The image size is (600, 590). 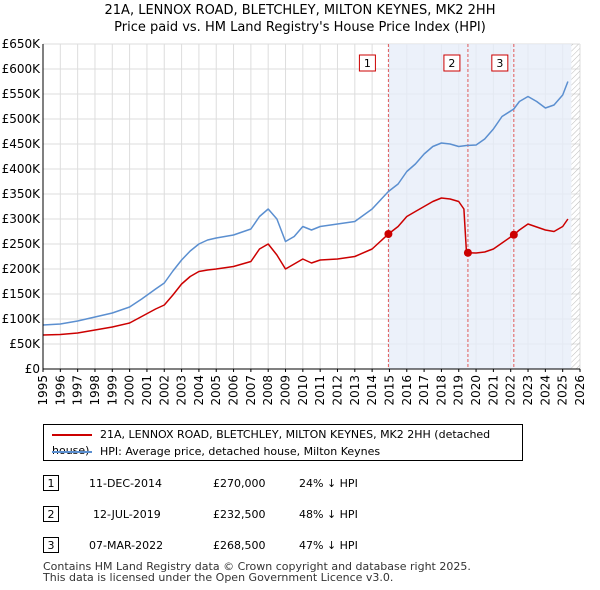 What do you see at coordinates (545, 390) in the screenshot?
I see `x-tick-label: 2024` at bounding box center [545, 390].